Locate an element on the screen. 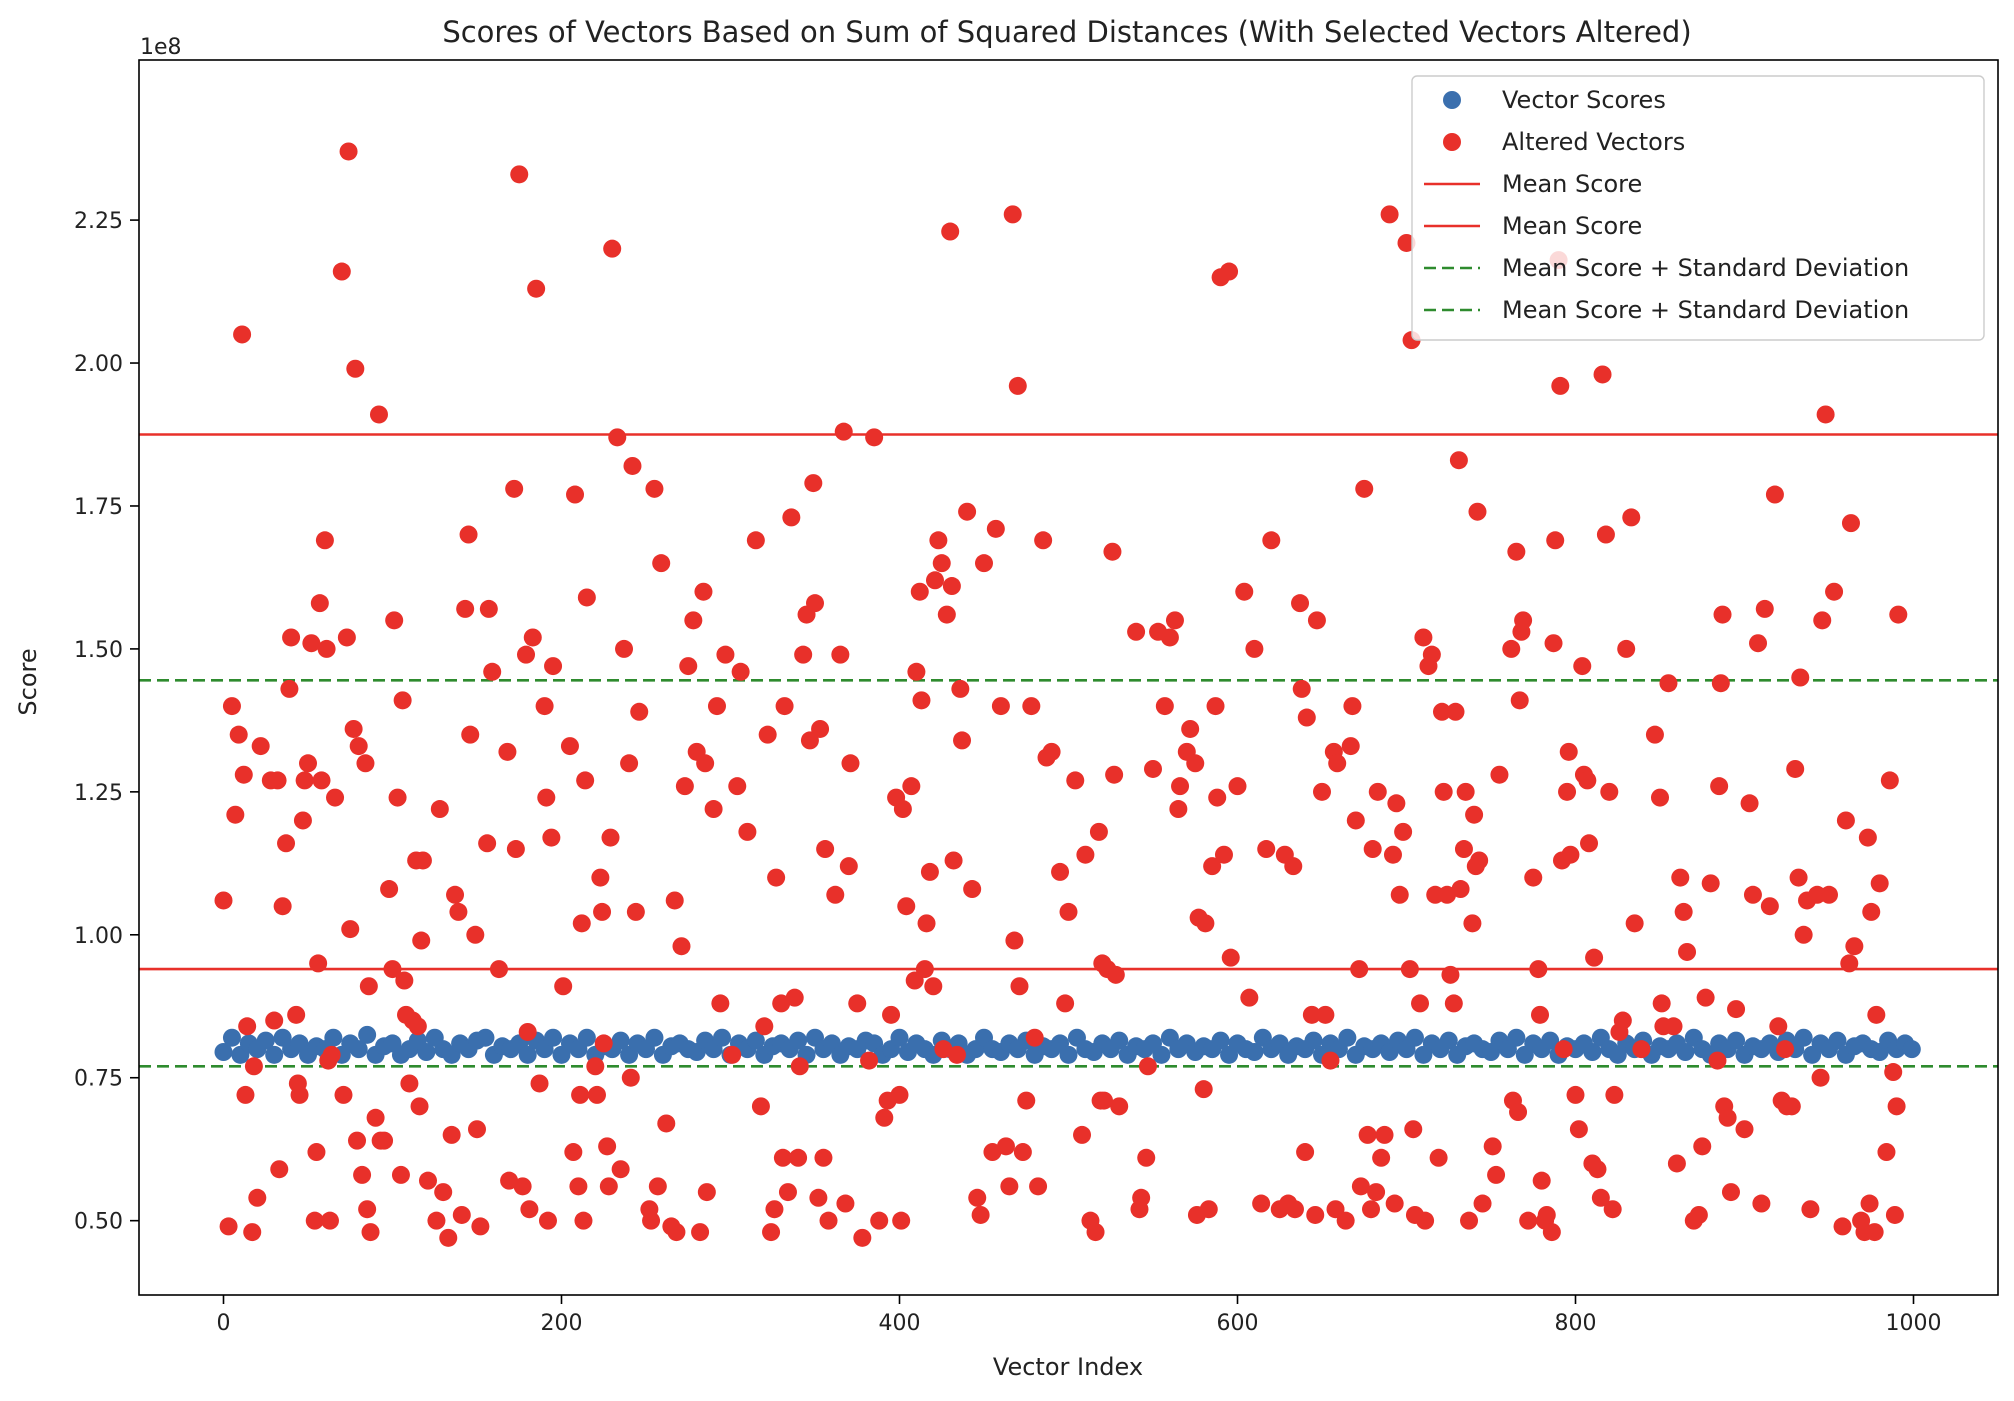 This screenshot has width=2014, height=1401. x-tick-label: 600 is located at coordinates (1238, 1323).